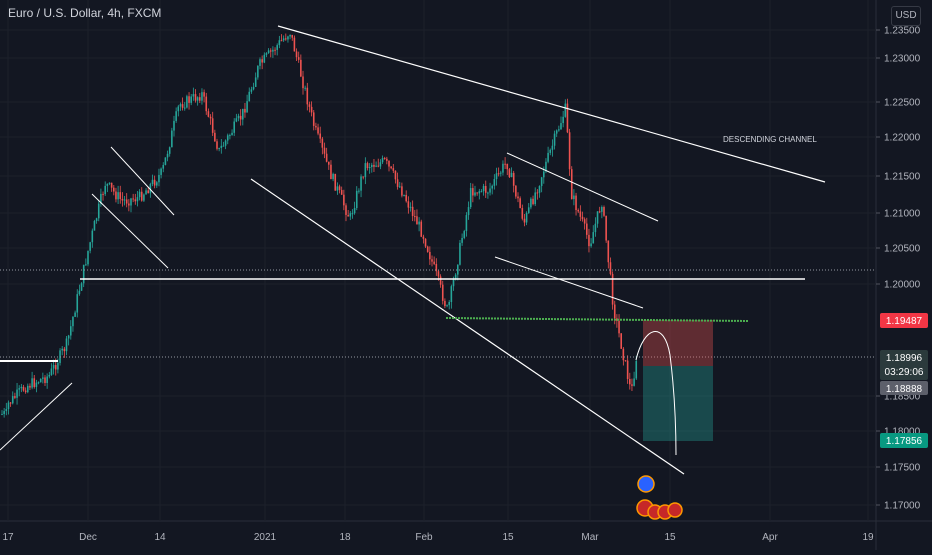 The image size is (932, 555). Describe the element at coordinates (678, 343) in the screenshot. I see `stop-loss-zone` at that location.